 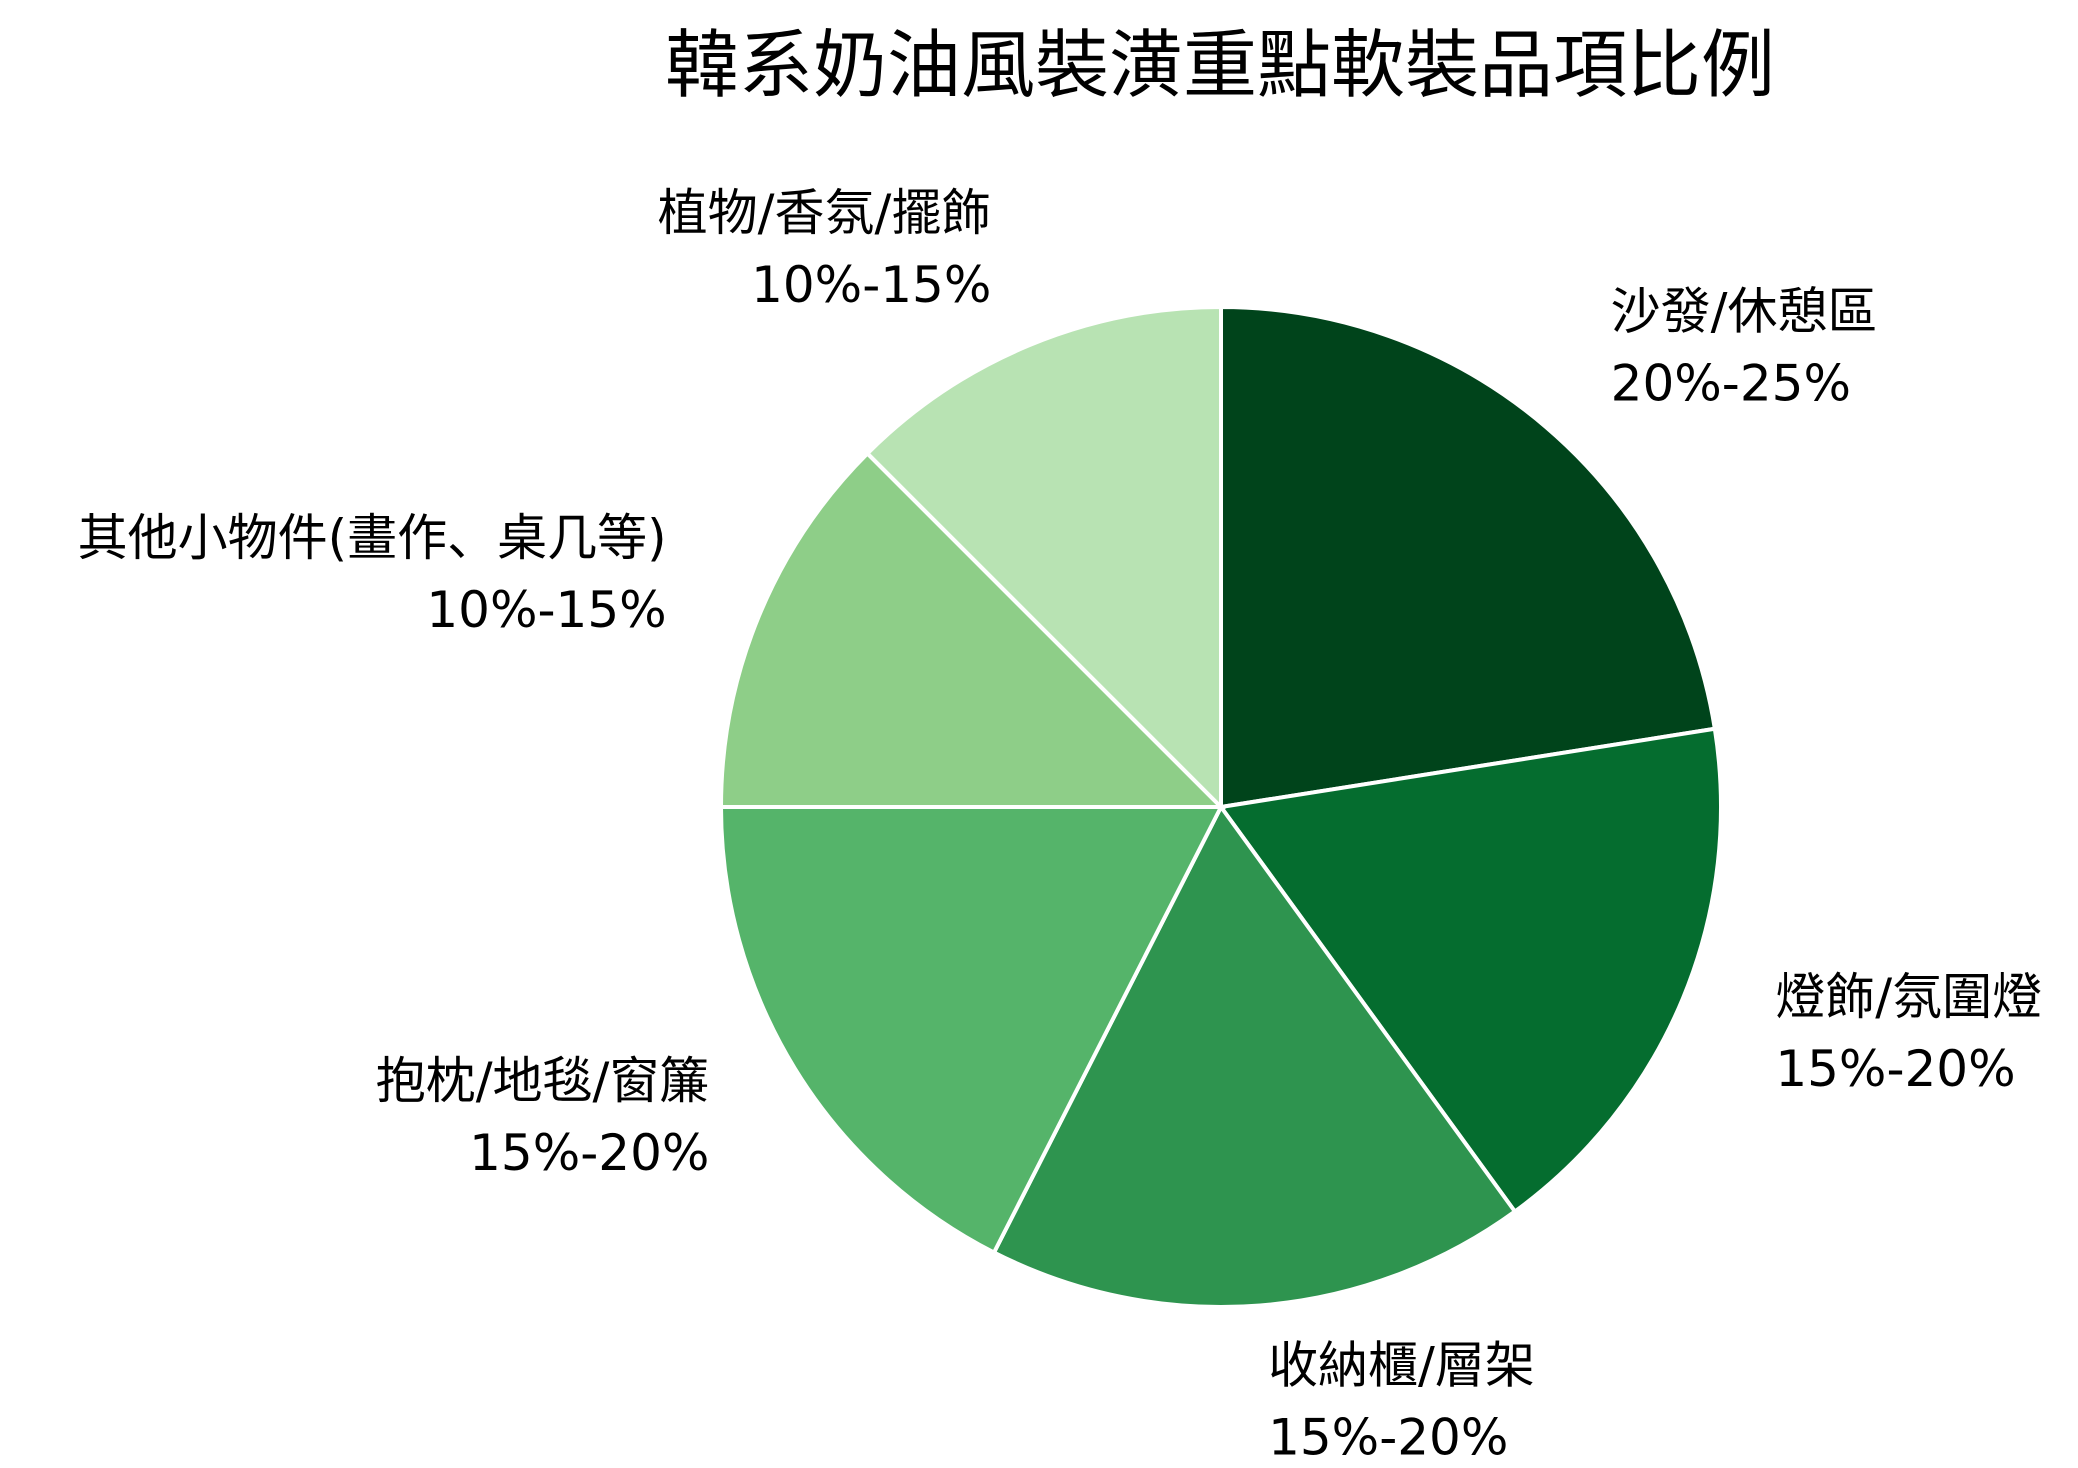 What do you see at coordinates (543, 1081) in the screenshot?
I see `slice-label: 抱枕/地毯/窗簾` at bounding box center [543, 1081].